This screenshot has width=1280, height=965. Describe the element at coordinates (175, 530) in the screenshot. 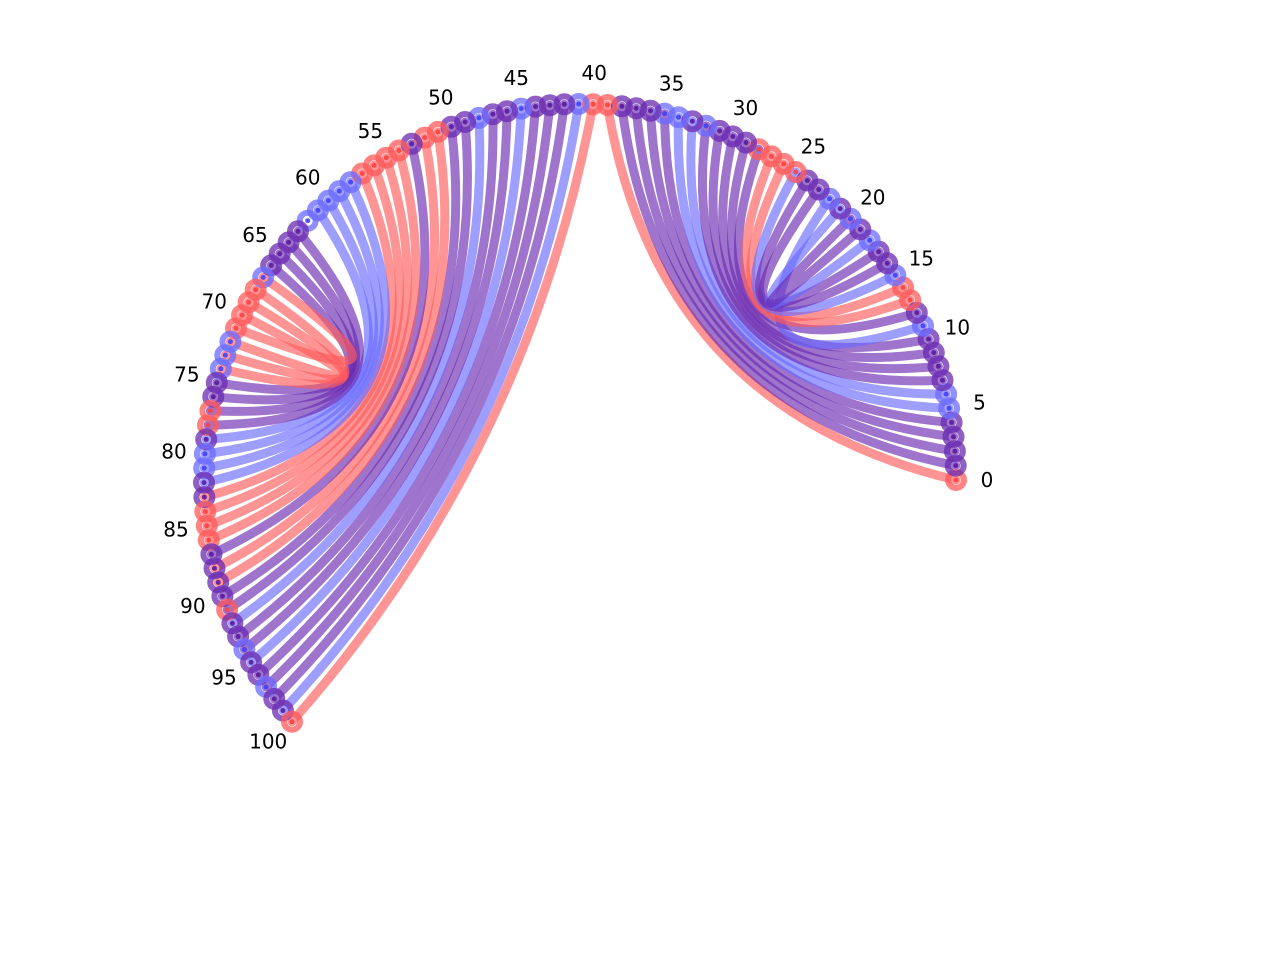

I see `tick-label-85: 85` at that location.